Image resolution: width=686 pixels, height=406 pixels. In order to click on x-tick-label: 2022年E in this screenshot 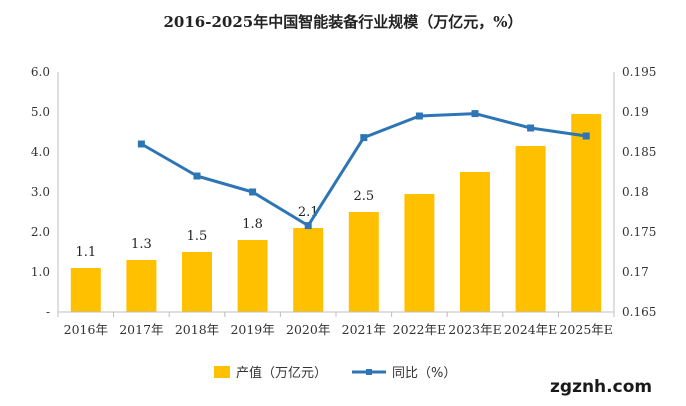, I will do `click(419, 329)`.